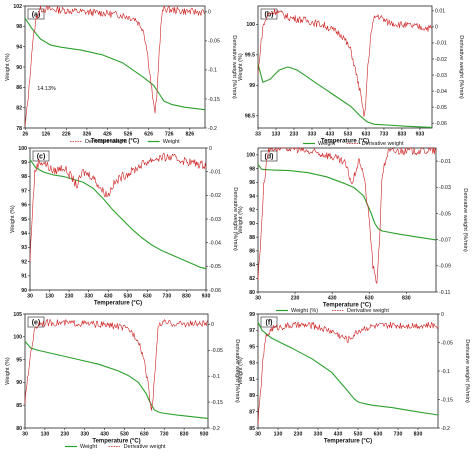  I want to click on y-left-tick-label: 97, so click(24, 191).